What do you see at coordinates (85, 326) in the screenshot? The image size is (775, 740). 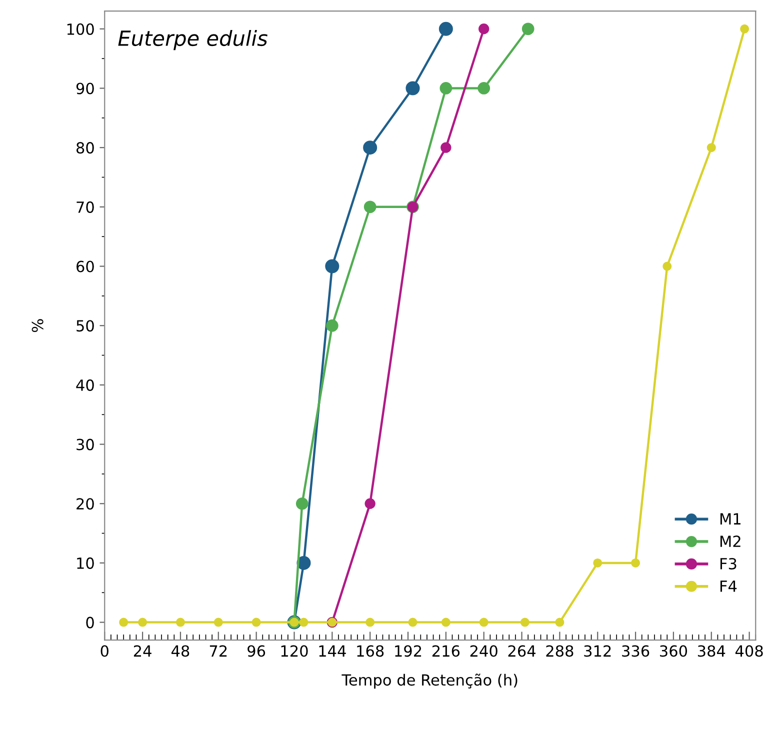 I see `y-tick-label: 50` at bounding box center [85, 326].